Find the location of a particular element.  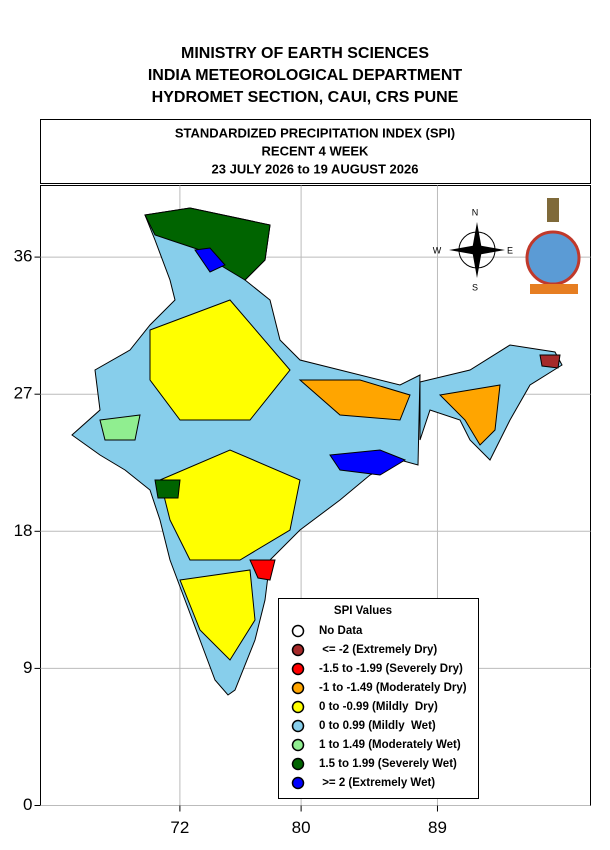

y-tick-label: 18 is located at coordinates (23, 530).